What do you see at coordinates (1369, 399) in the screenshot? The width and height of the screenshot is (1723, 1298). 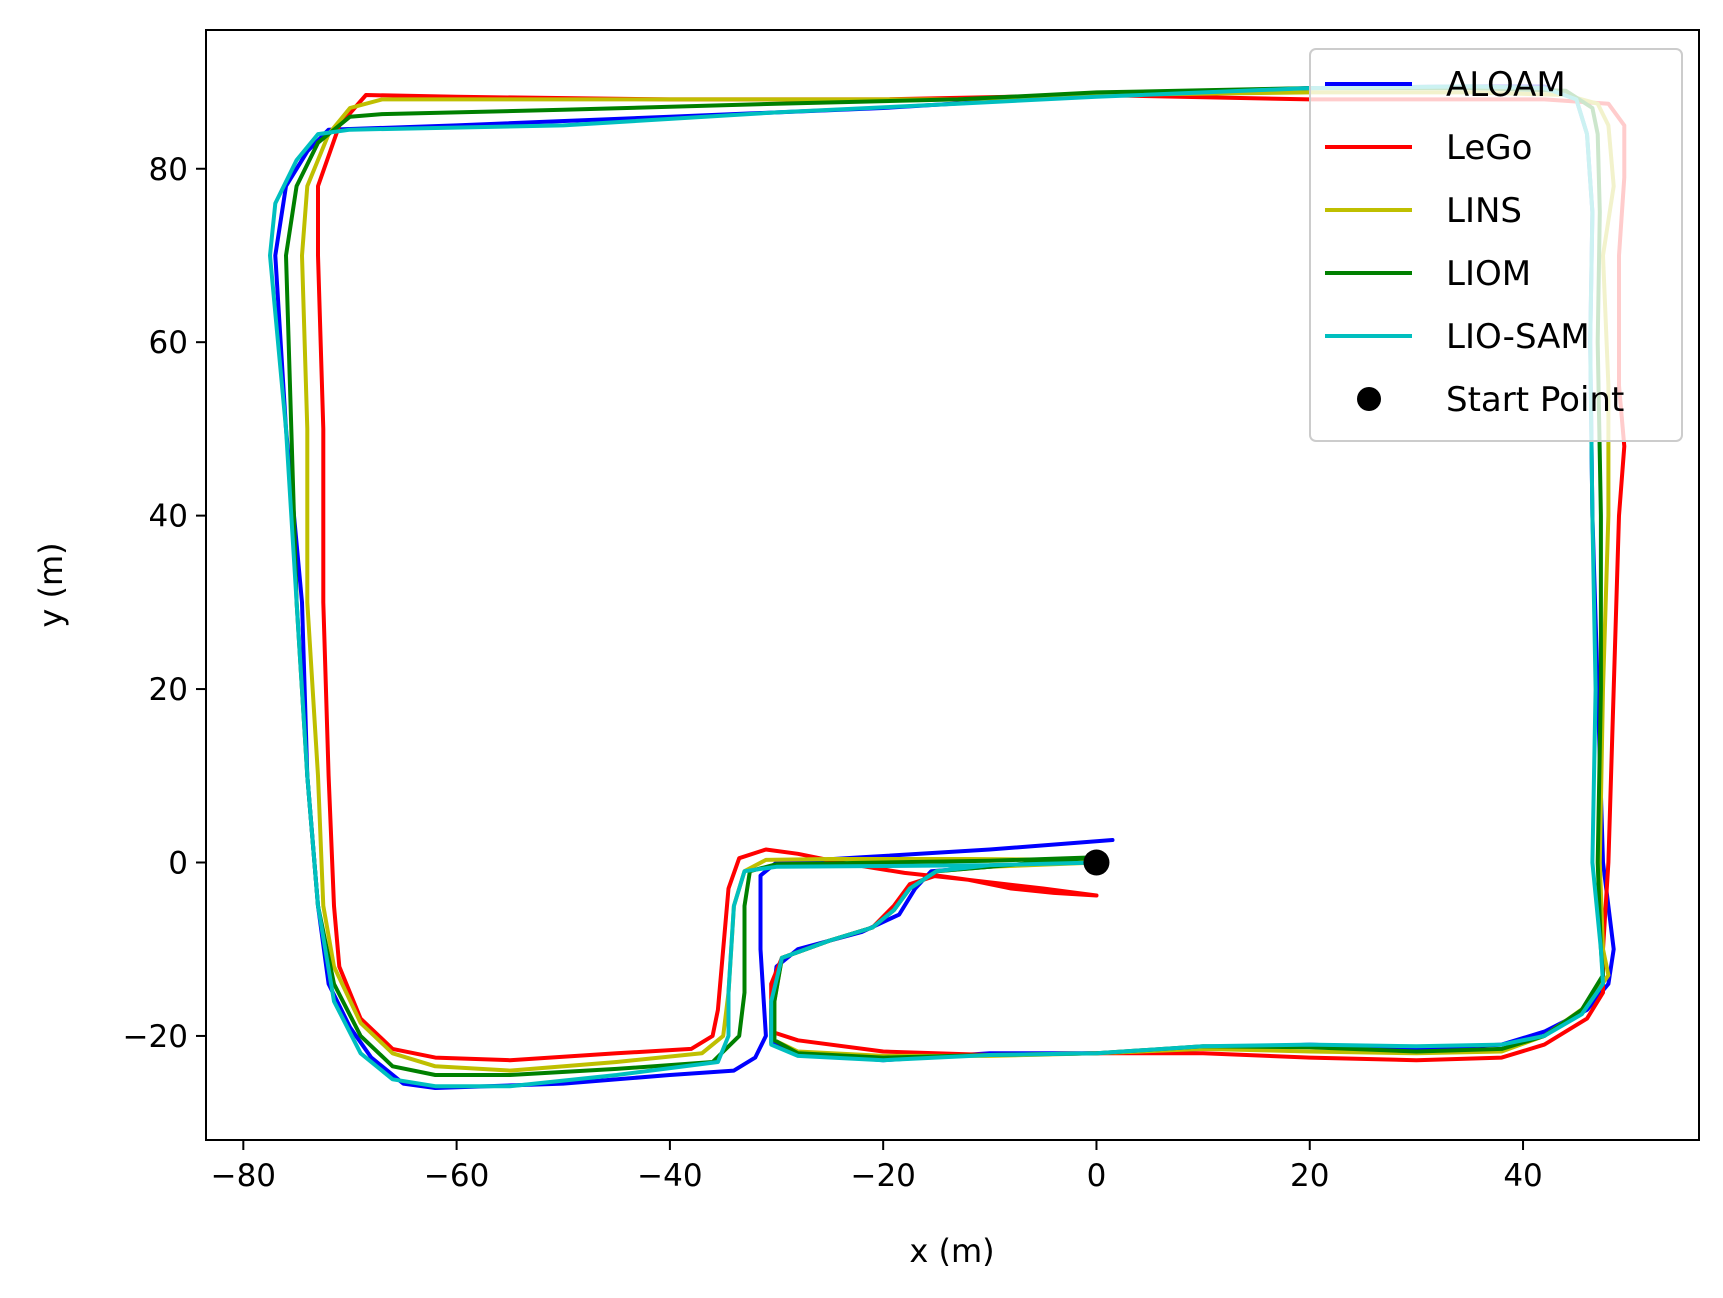 I see `legend-swatch-start-point` at bounding box center [1369, 399].